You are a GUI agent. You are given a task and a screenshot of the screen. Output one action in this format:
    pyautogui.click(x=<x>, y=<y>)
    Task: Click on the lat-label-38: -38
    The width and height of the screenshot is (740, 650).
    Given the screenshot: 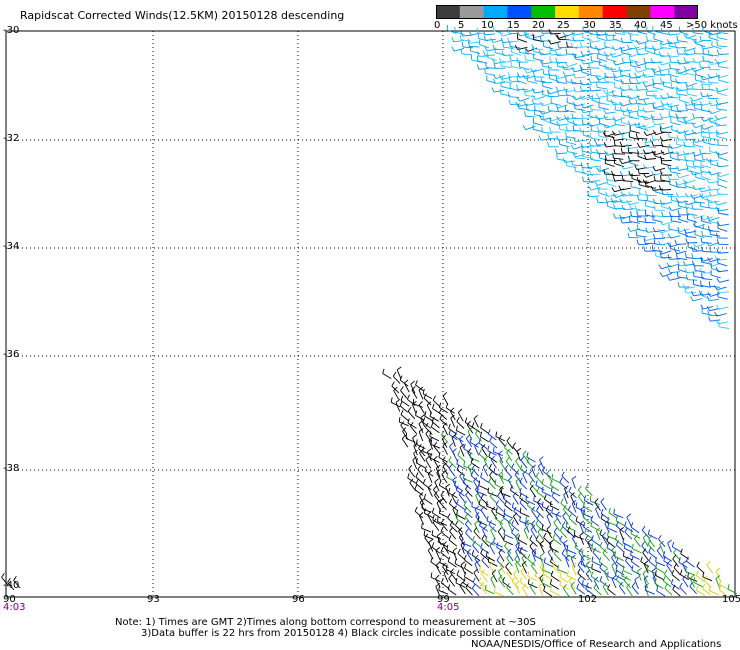 What is the action you would take?
    pyautogui.click(x=11, y=468)
    